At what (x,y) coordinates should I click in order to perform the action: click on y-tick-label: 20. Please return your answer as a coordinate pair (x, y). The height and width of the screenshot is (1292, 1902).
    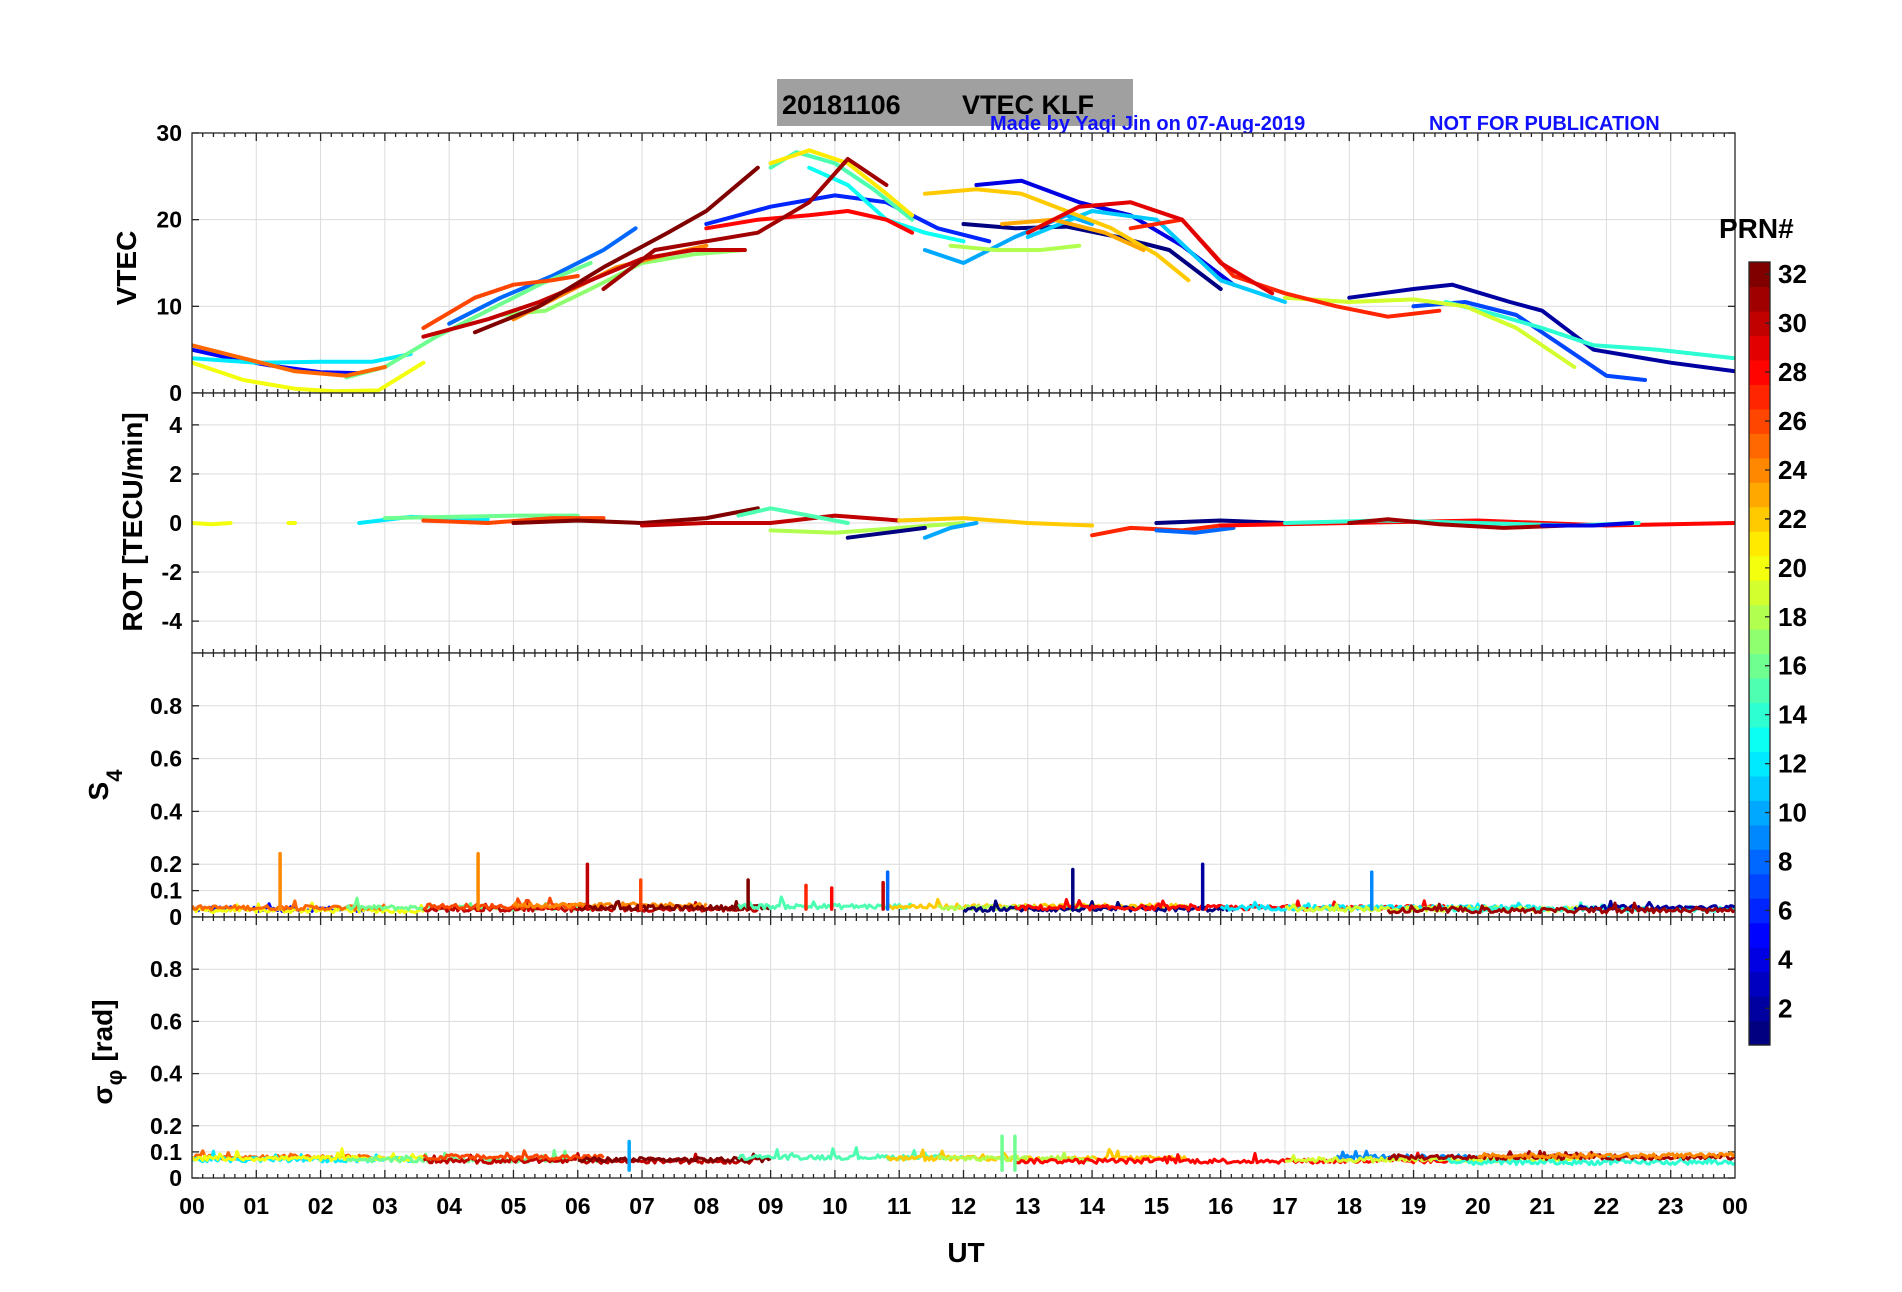
    Looking at the image, I should click on (169, 220).